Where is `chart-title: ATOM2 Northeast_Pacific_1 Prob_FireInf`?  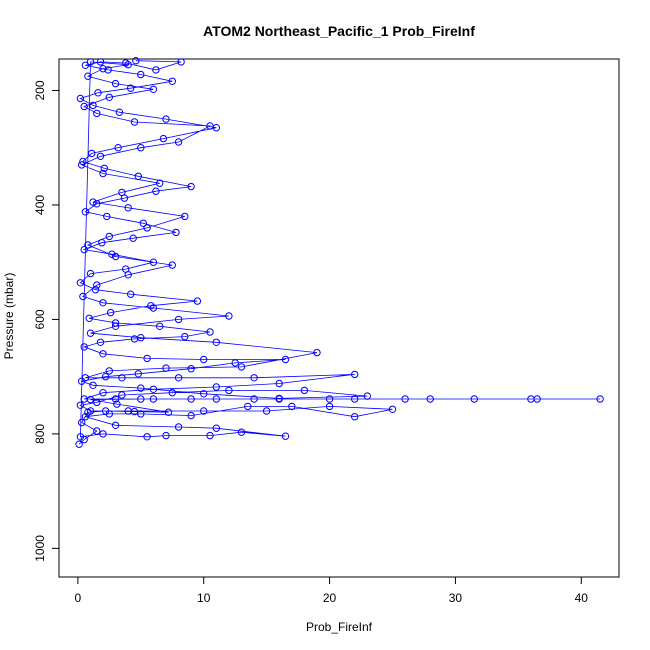 chart-title: ATOM2 Northeast_Pacific_1 Prob_FireInf is located at coordinates (339, 31).